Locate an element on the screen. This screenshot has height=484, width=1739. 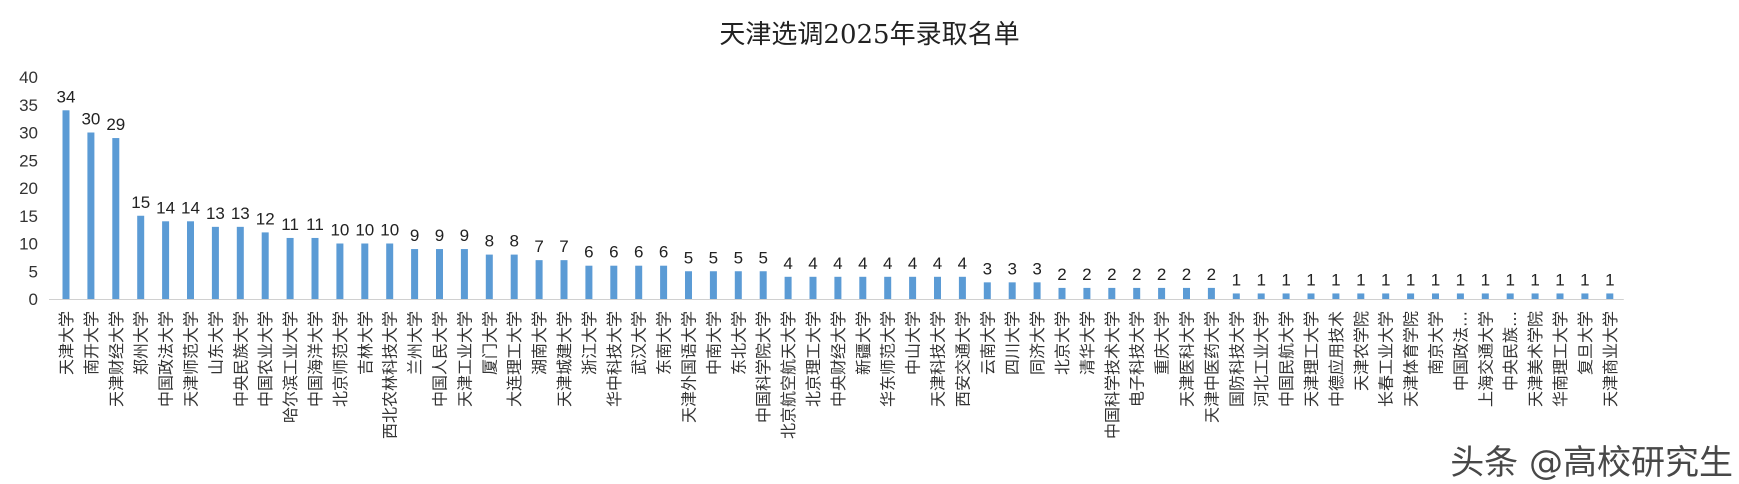
x-tick-label: 天津商业大学 is located at coordinates (1610, 359).